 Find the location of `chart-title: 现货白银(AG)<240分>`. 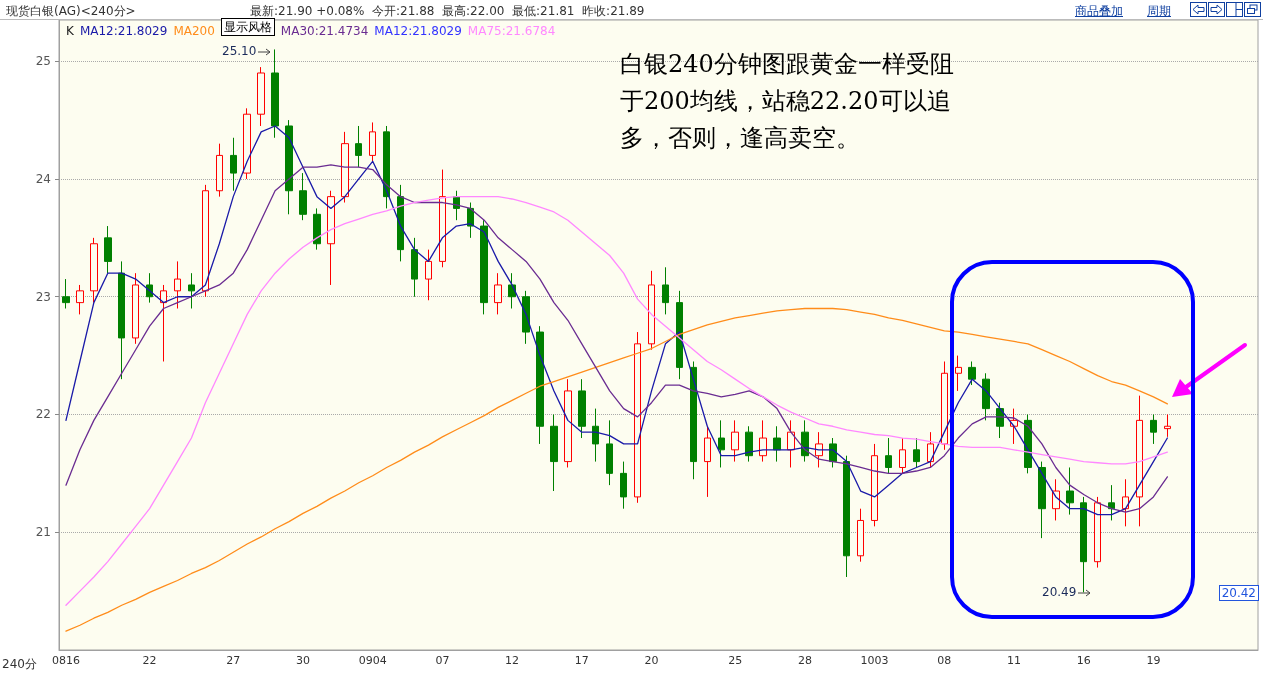

chart-title: 现货白银(AG)<240分> is located at coordinates (71, 11).